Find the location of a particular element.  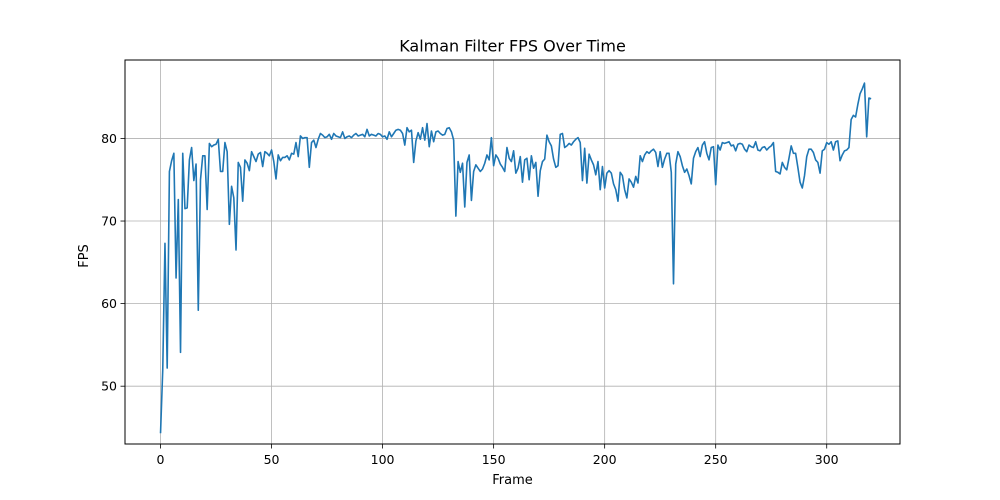

x-axis-ticks: 0 50 100 150 200 250 300 is located at coordinates (498, 455).